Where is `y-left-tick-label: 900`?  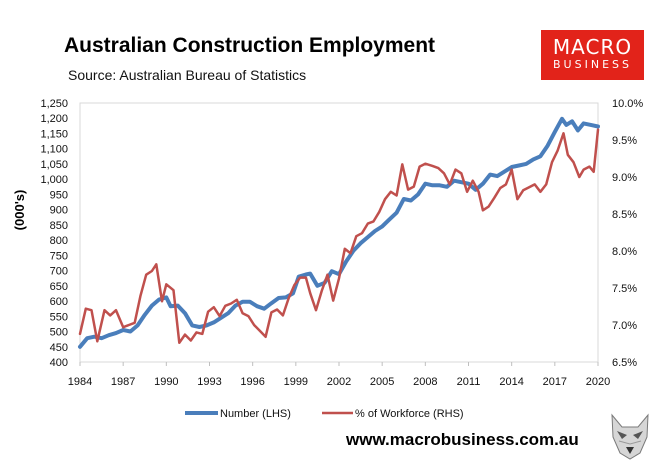
y-left-tick-label: 900 is located at coordinates (59, 211).